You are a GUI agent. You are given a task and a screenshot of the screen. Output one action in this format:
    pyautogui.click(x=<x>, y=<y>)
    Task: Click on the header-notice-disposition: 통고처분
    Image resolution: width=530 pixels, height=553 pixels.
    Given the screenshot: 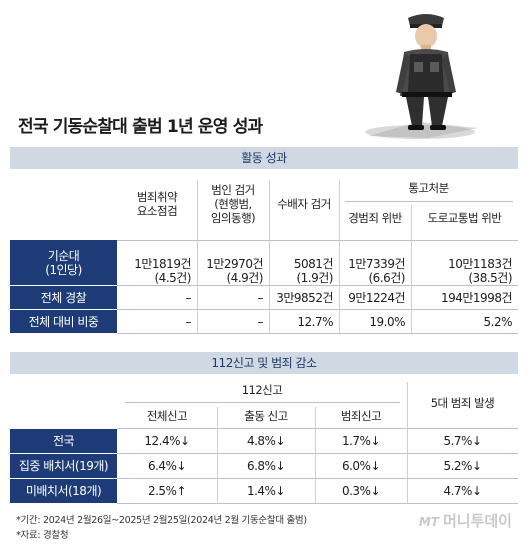 What is the action you would take?
    pyautogui.click(x=428, y=188)
    